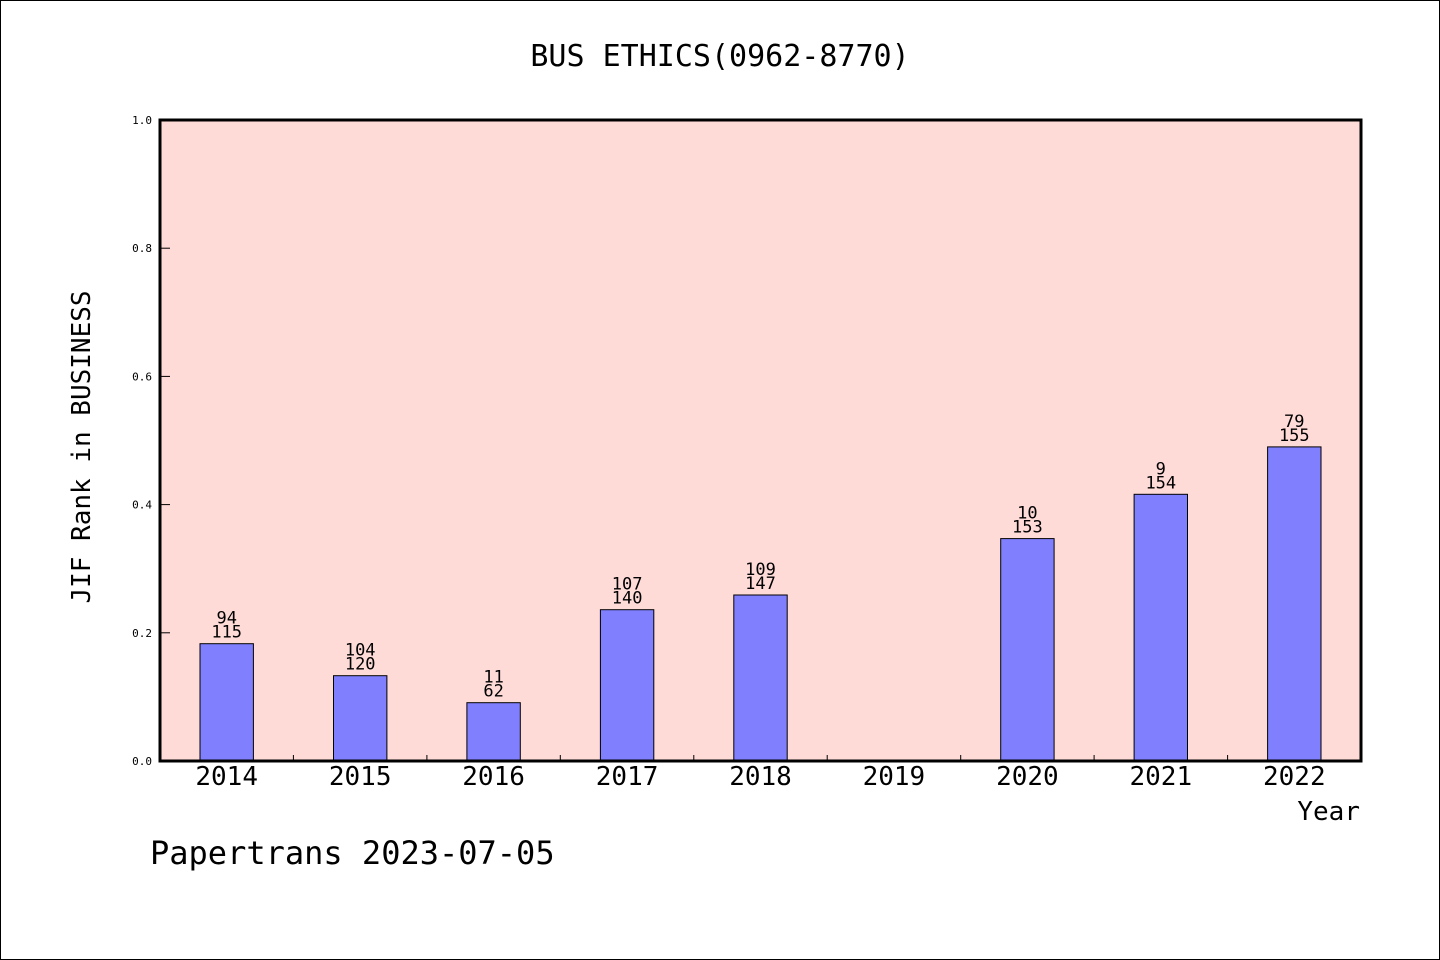 The image size is (1440, 960). Describe the element at coordinates (493, 732) in the screenshot. I see `bar-2016` at that location.